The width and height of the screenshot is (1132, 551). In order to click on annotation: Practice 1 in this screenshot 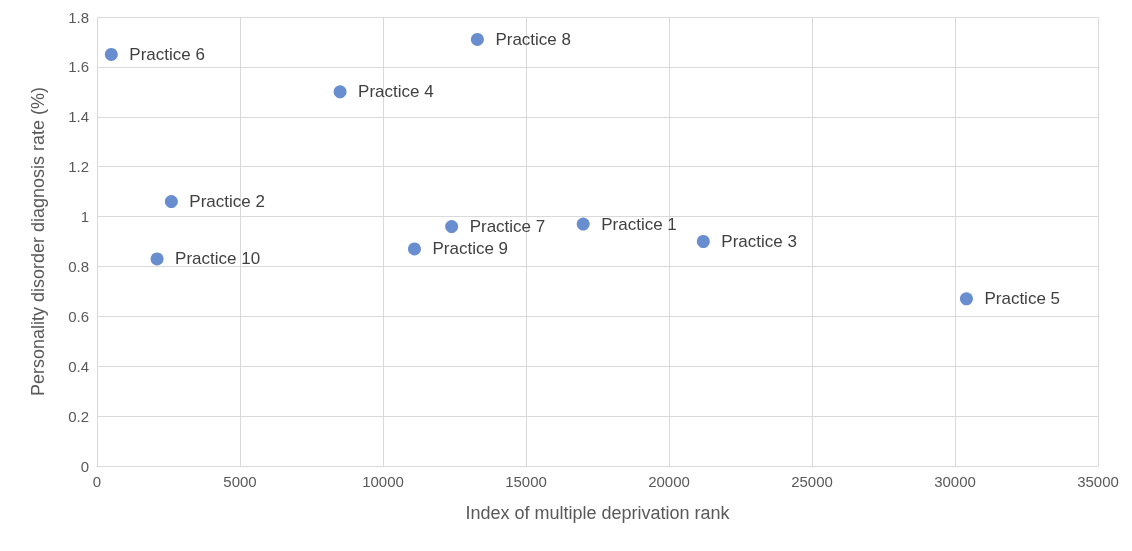, I will do `click(639, 224)`.